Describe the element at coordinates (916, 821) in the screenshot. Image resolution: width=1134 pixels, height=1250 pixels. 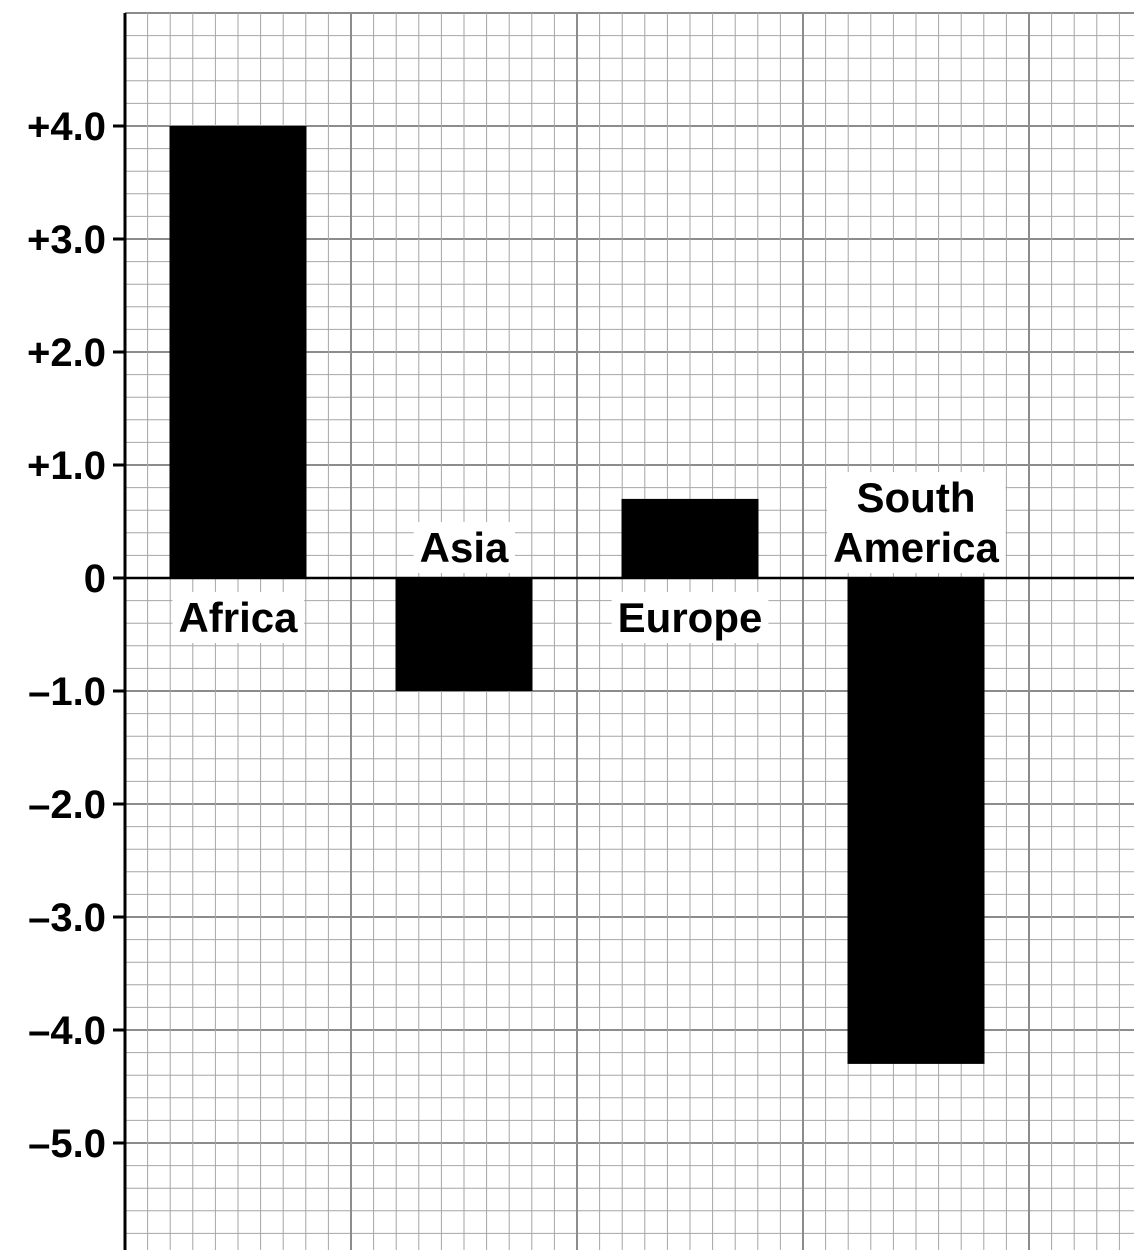
I see `bar-south-america` at that location.